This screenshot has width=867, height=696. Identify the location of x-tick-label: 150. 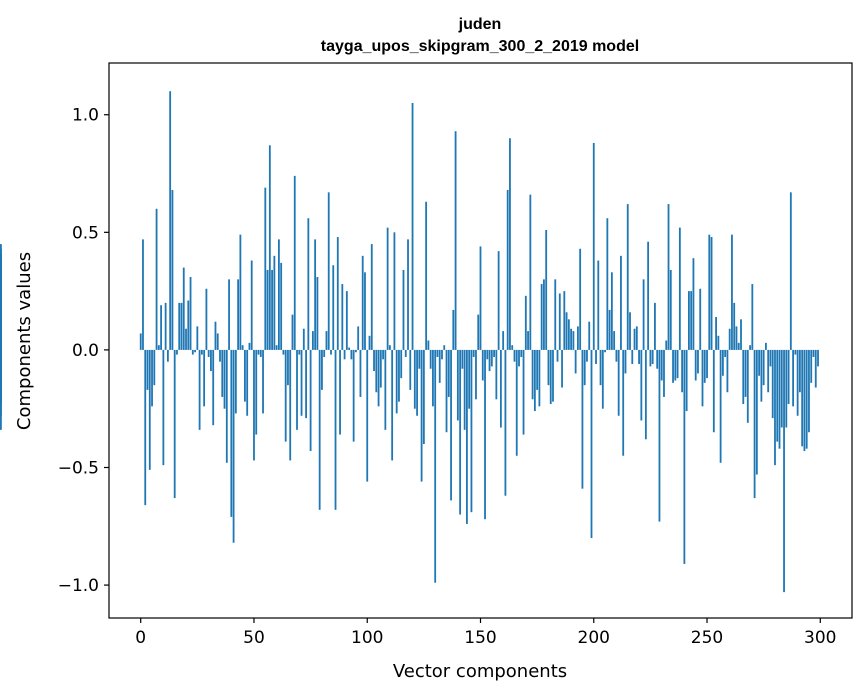
(480, 638).